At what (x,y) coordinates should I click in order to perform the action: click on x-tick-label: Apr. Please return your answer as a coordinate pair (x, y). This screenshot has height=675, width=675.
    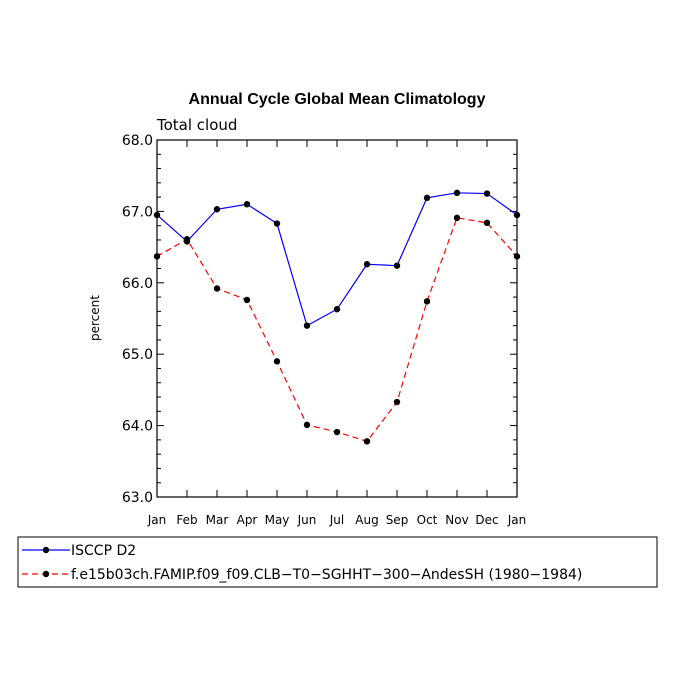
    Looking at the image, I should click on (247, 520).